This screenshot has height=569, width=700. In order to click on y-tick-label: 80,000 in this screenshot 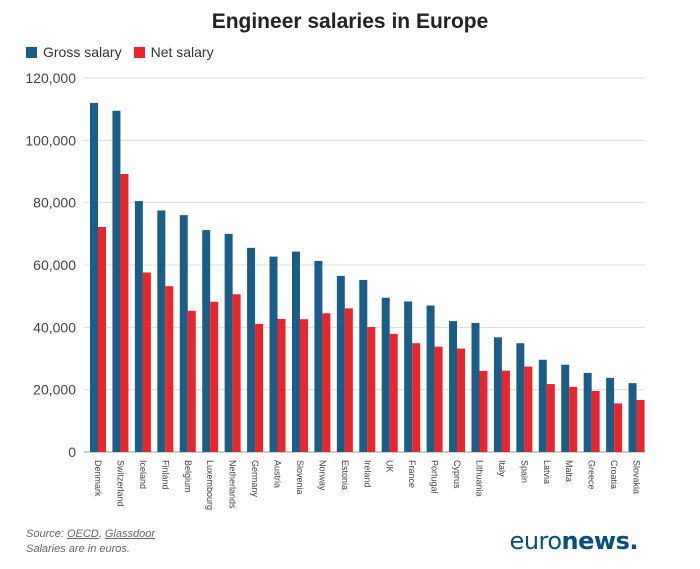, I will do `click(54, 203)`.